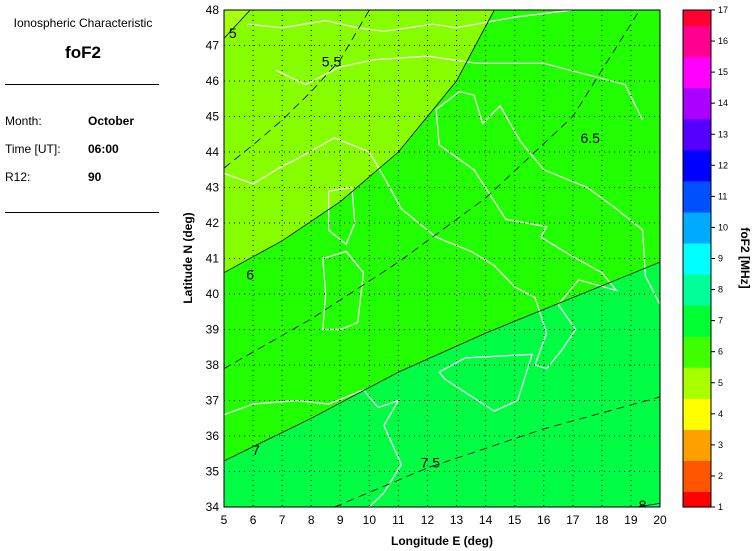  Describe the element at coordinates (340, 520) in the screenshot. I see `x-tick-label: 9` at that location.